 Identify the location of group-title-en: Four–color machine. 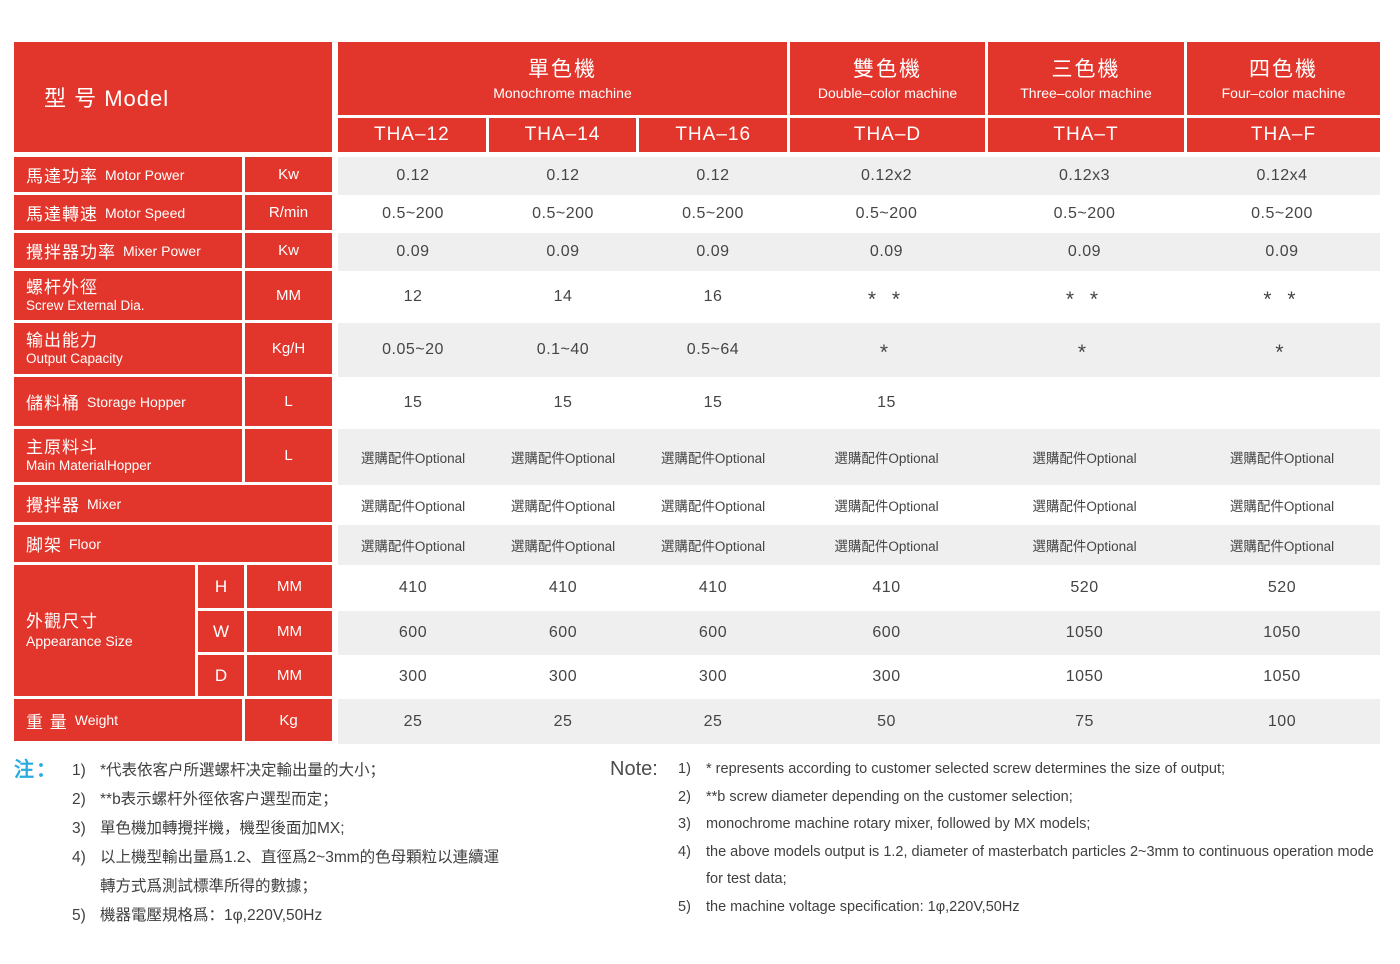
(1283, 92).